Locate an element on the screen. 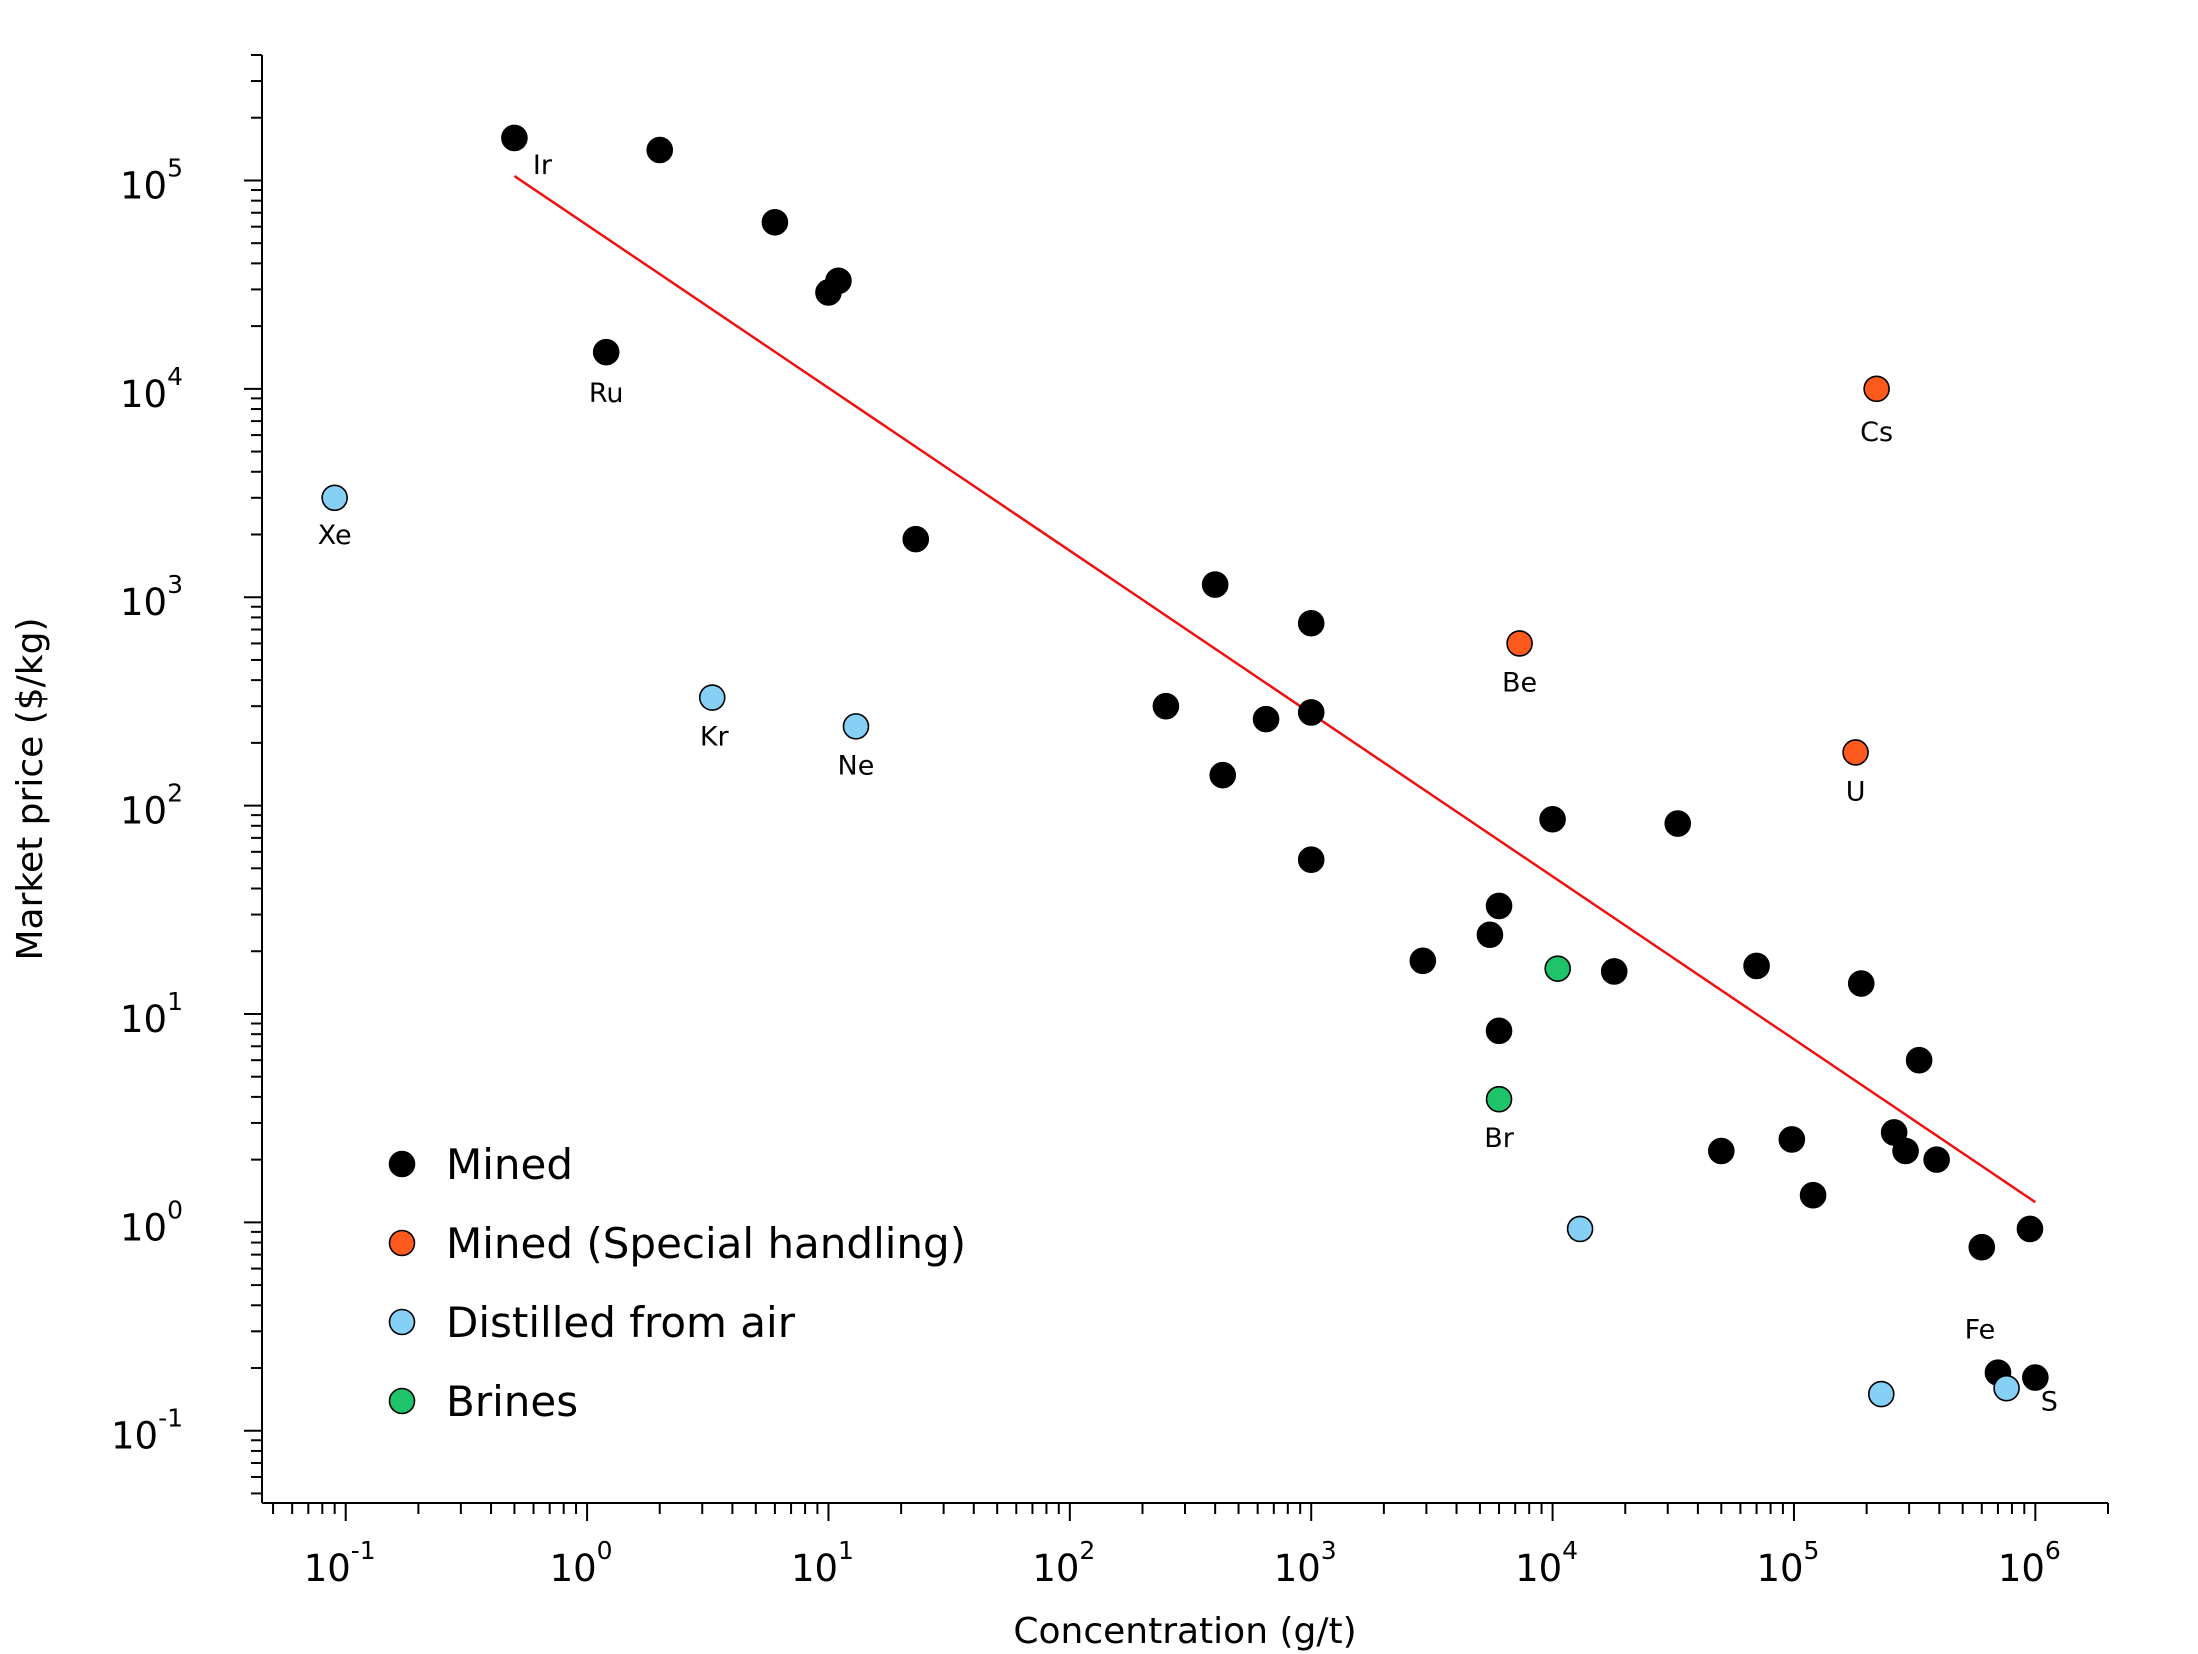 The height and width of the screenshot is (1654, 2198). point-label: Be is located at coordinates (1519, 682).